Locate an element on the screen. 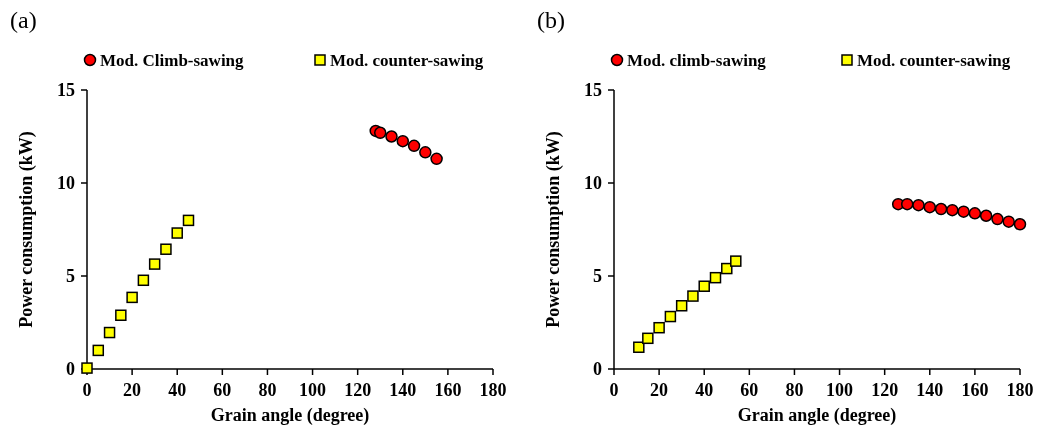 The height and width of the screenshot is (435, 1049). legend-label: Mod. Climb-sawing is located at coordinates (172, 60).